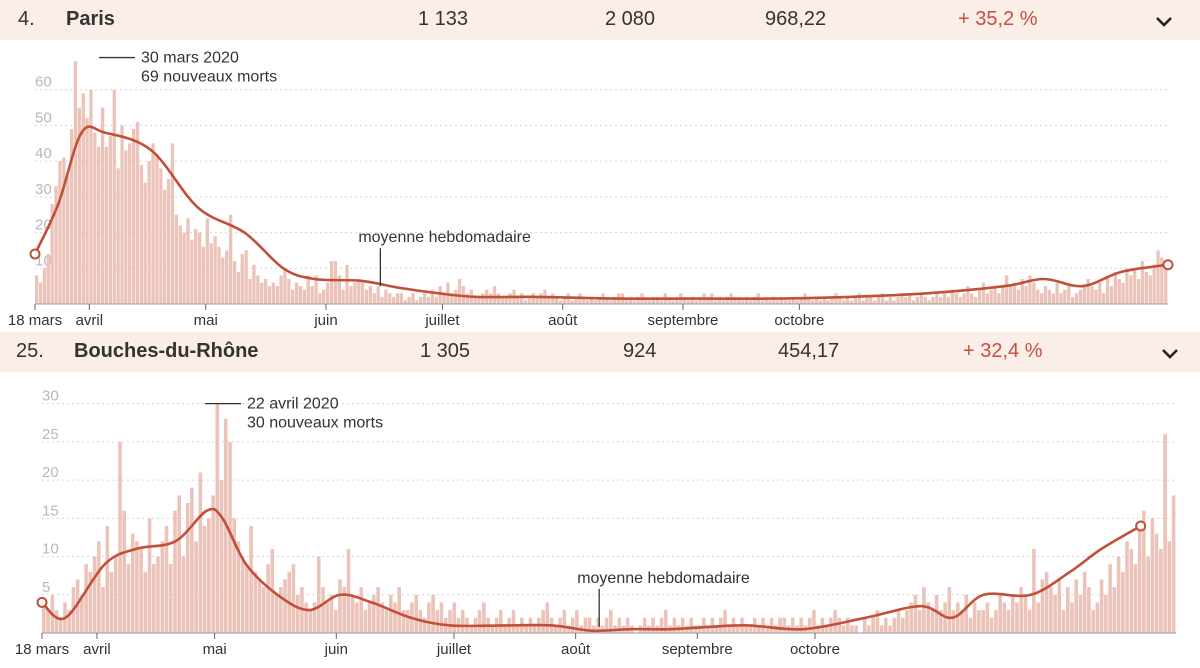  Describe the element at coordinates (600, 20) in the screenshot. I see `department-row-paris: 4. Paris 1 133 2 080 968,22 + 35,2 %` at that location.